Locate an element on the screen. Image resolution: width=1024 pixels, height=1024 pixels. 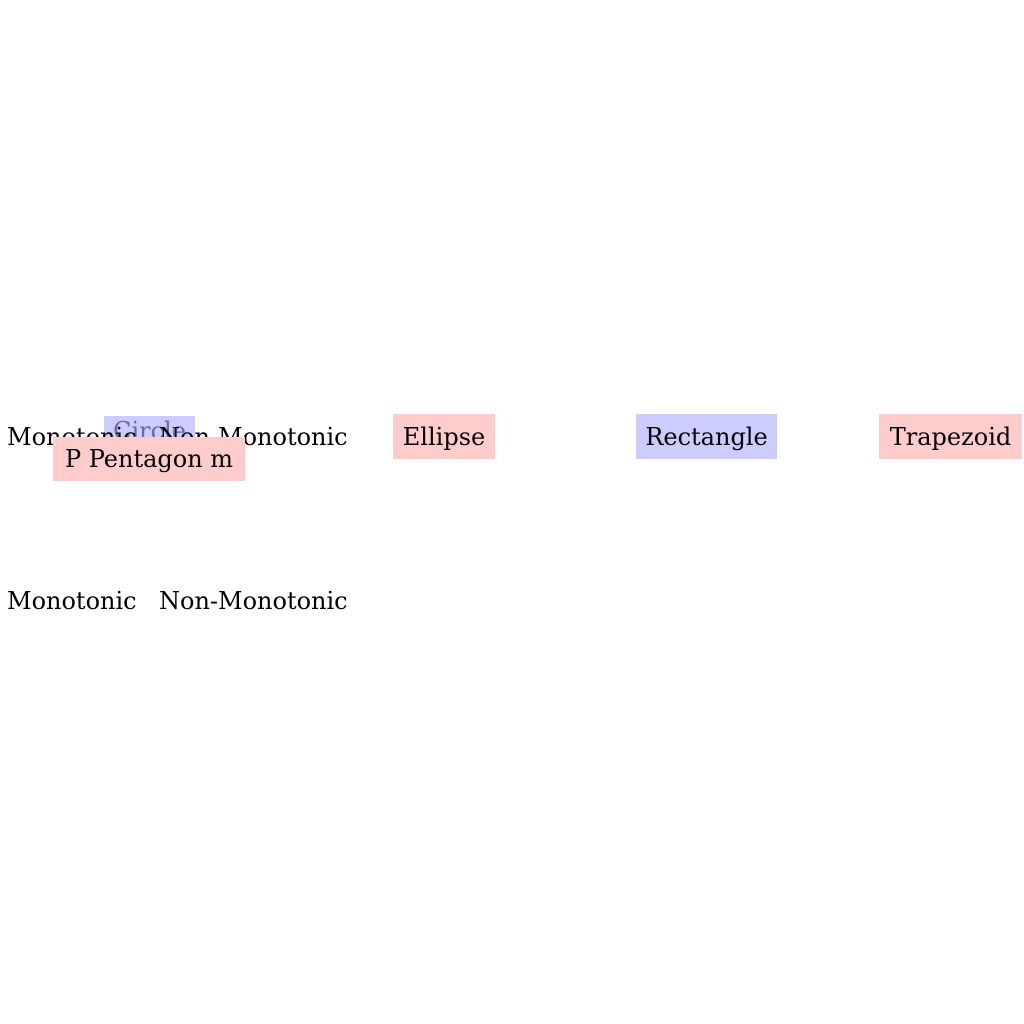
trapezoid-node-label: Trapezoid is located at coordinates (950, 436).